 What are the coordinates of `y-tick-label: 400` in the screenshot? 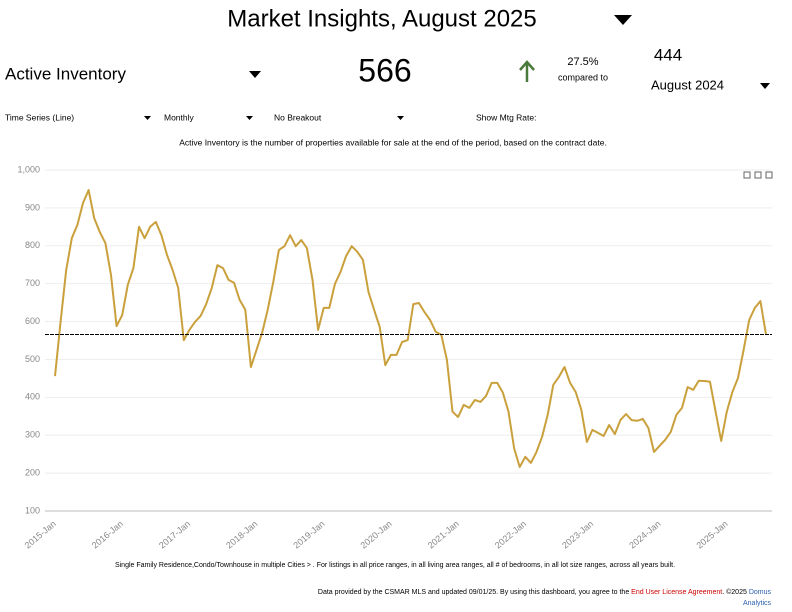 It's located at (32, 397).